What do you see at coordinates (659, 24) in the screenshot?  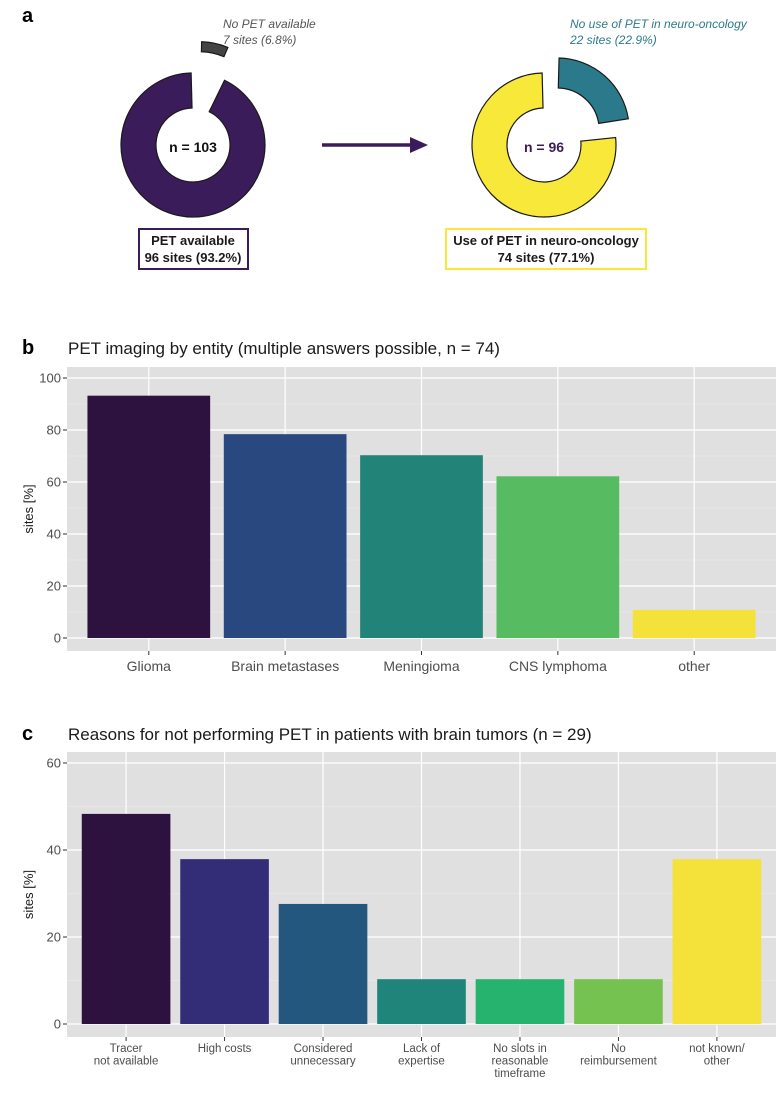 I see `callout-no-use-line1: No use of PET in neuro-oncology` at bounding box center [659, 24].